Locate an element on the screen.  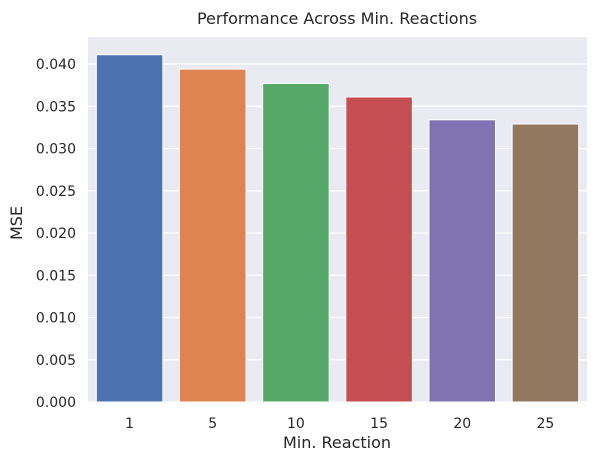
y-tick-label: 0.005 is located at coordinates (56, 361).